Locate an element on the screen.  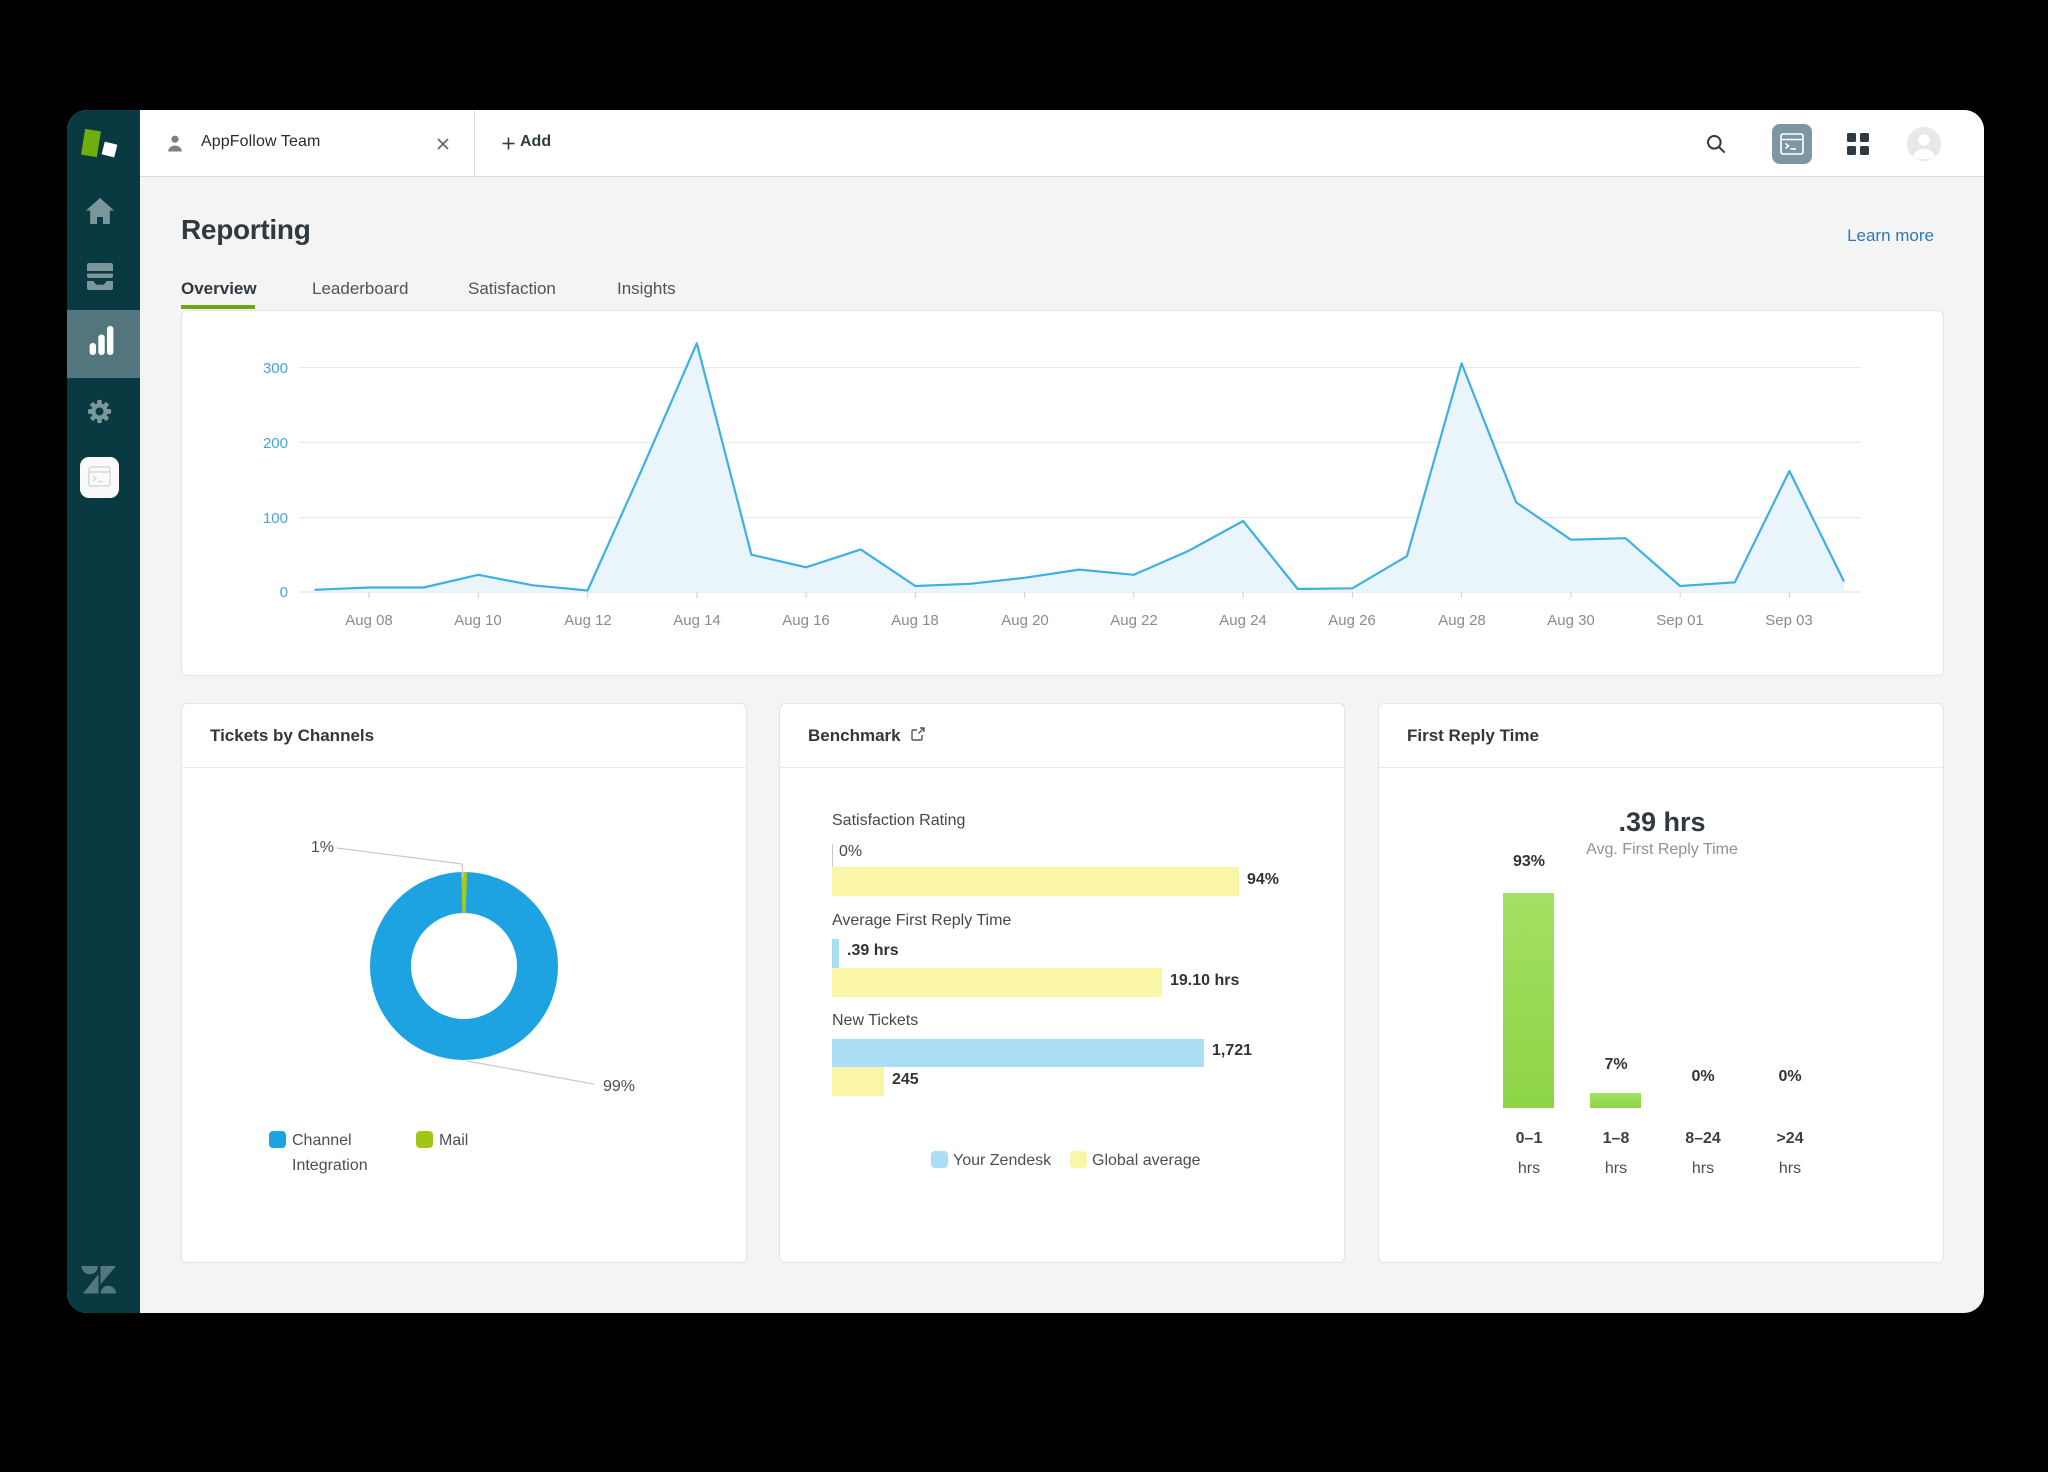
svg-text: Aug 18 is located at coordinates (915, 620).